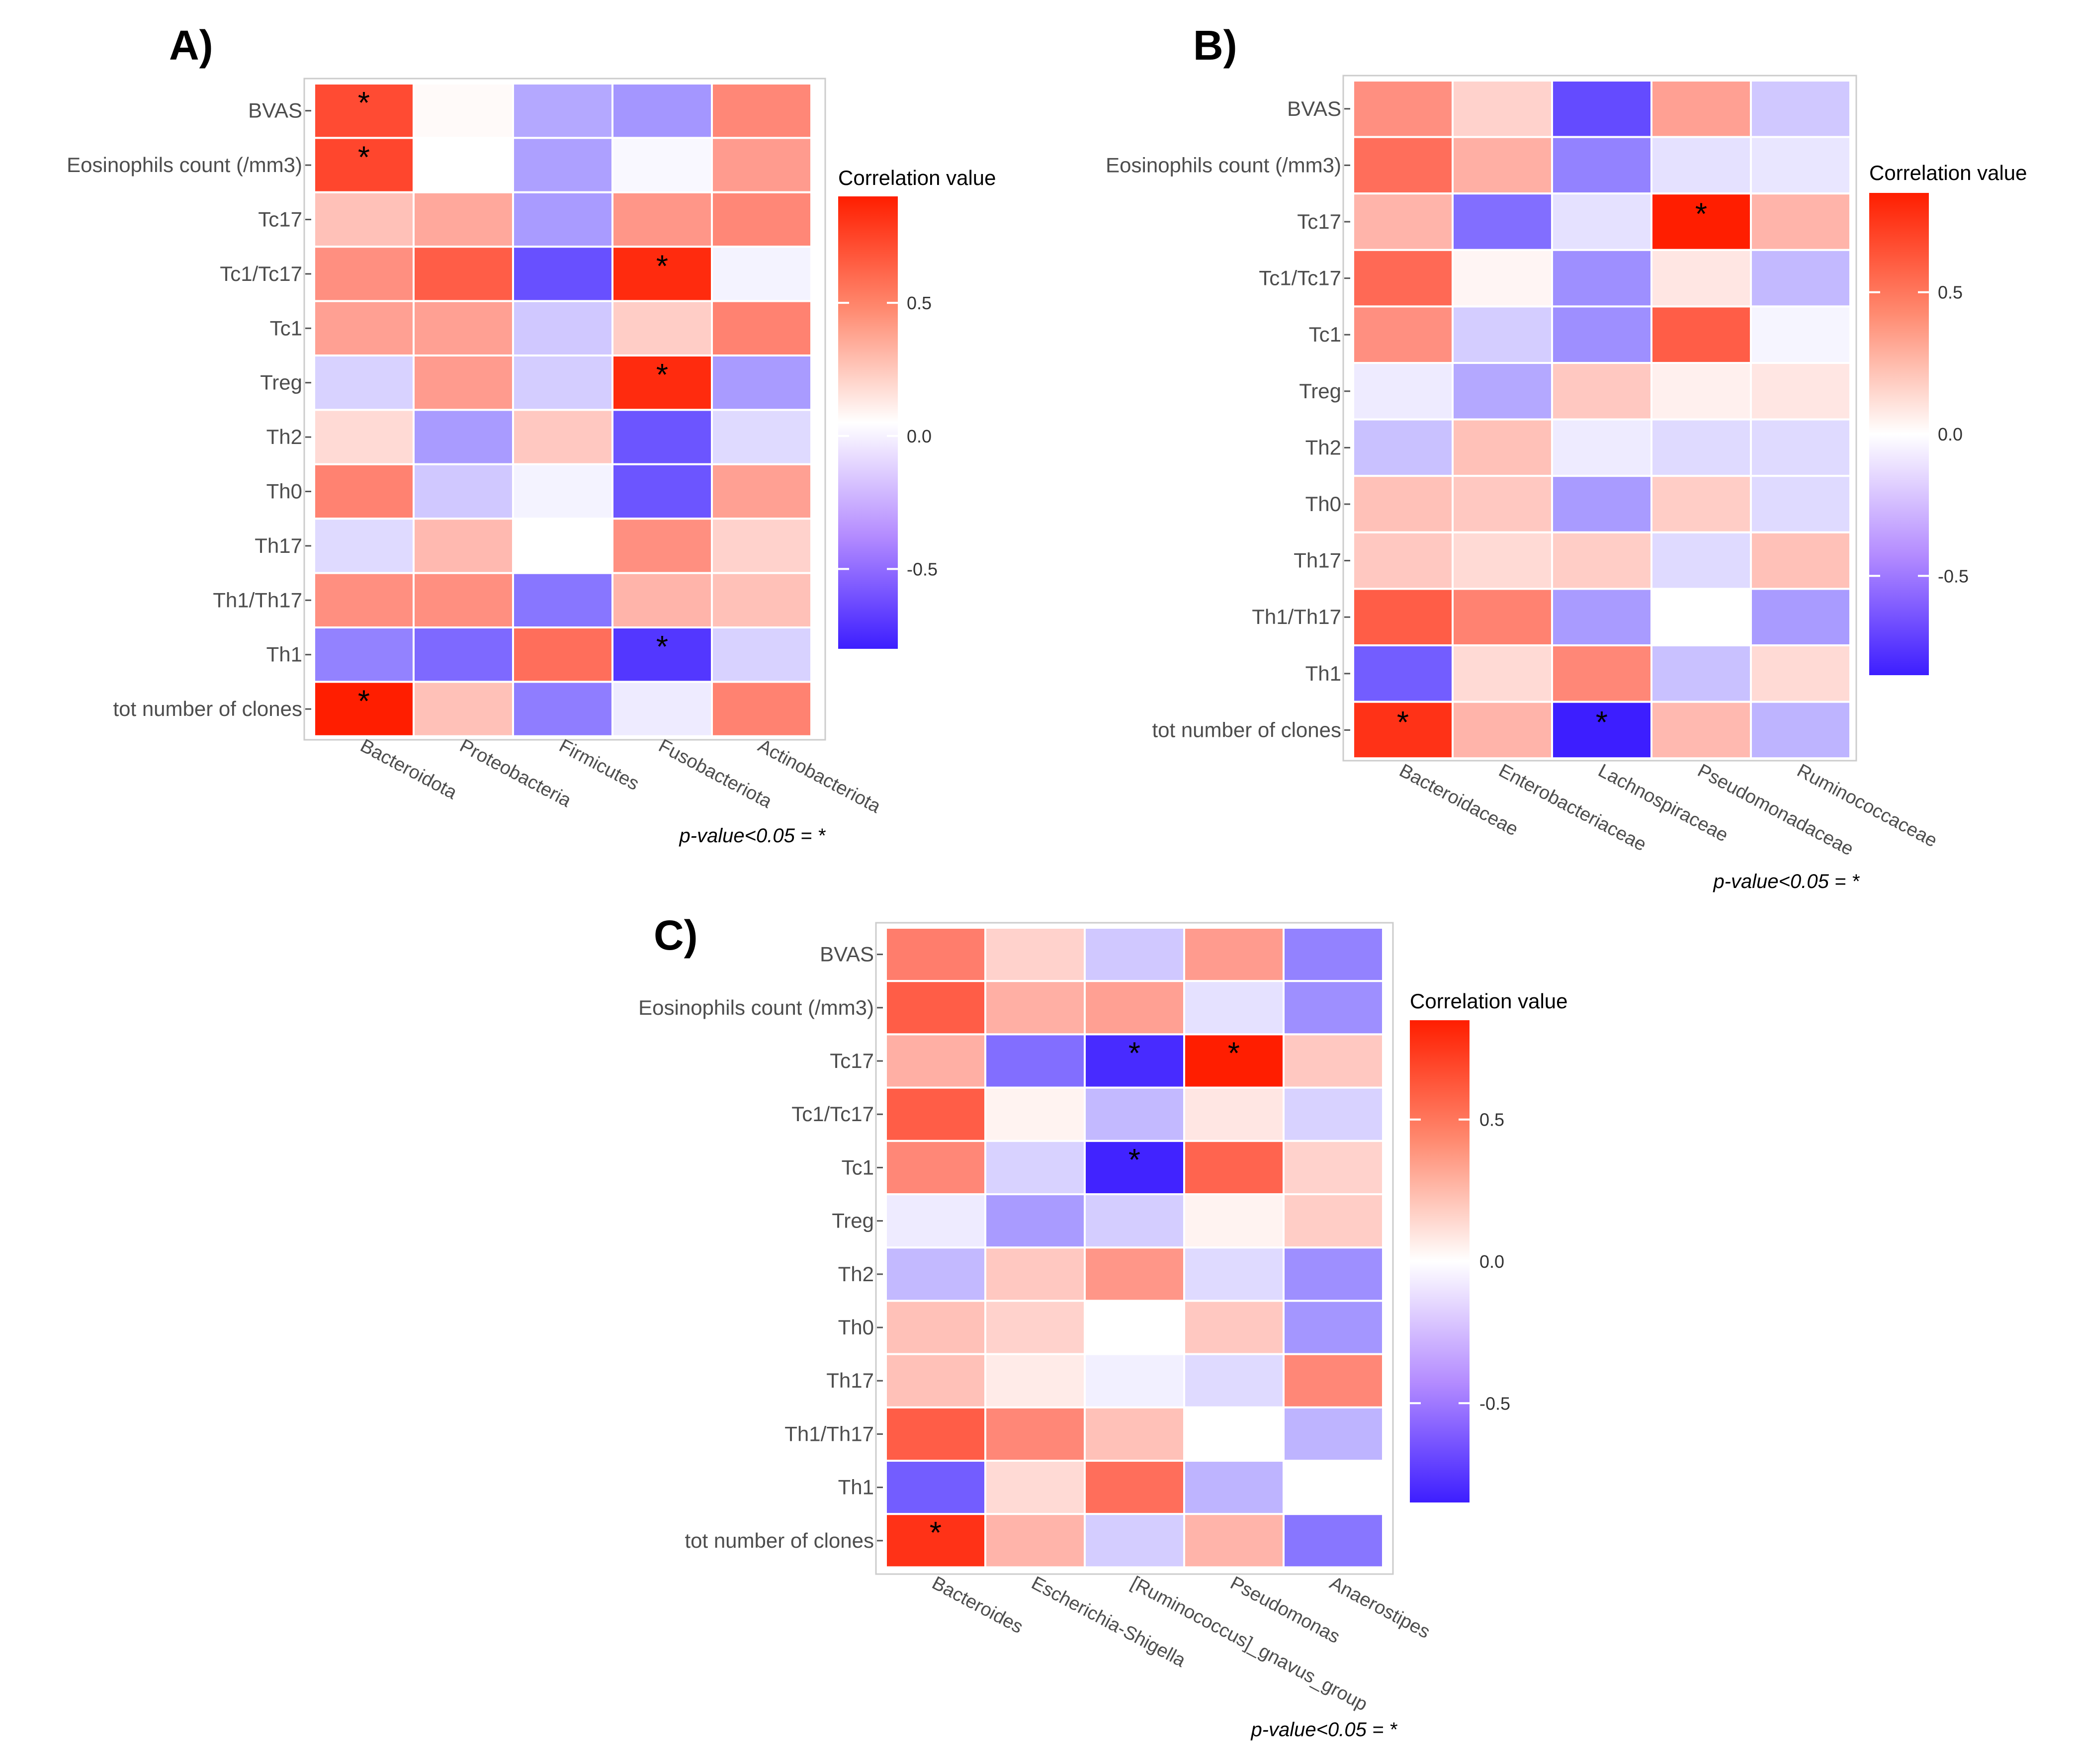 Image resolution: width=2078 pixels, height=1764 pixels. I want to click on legend-tick-label: 0.5, so click(919, 303).